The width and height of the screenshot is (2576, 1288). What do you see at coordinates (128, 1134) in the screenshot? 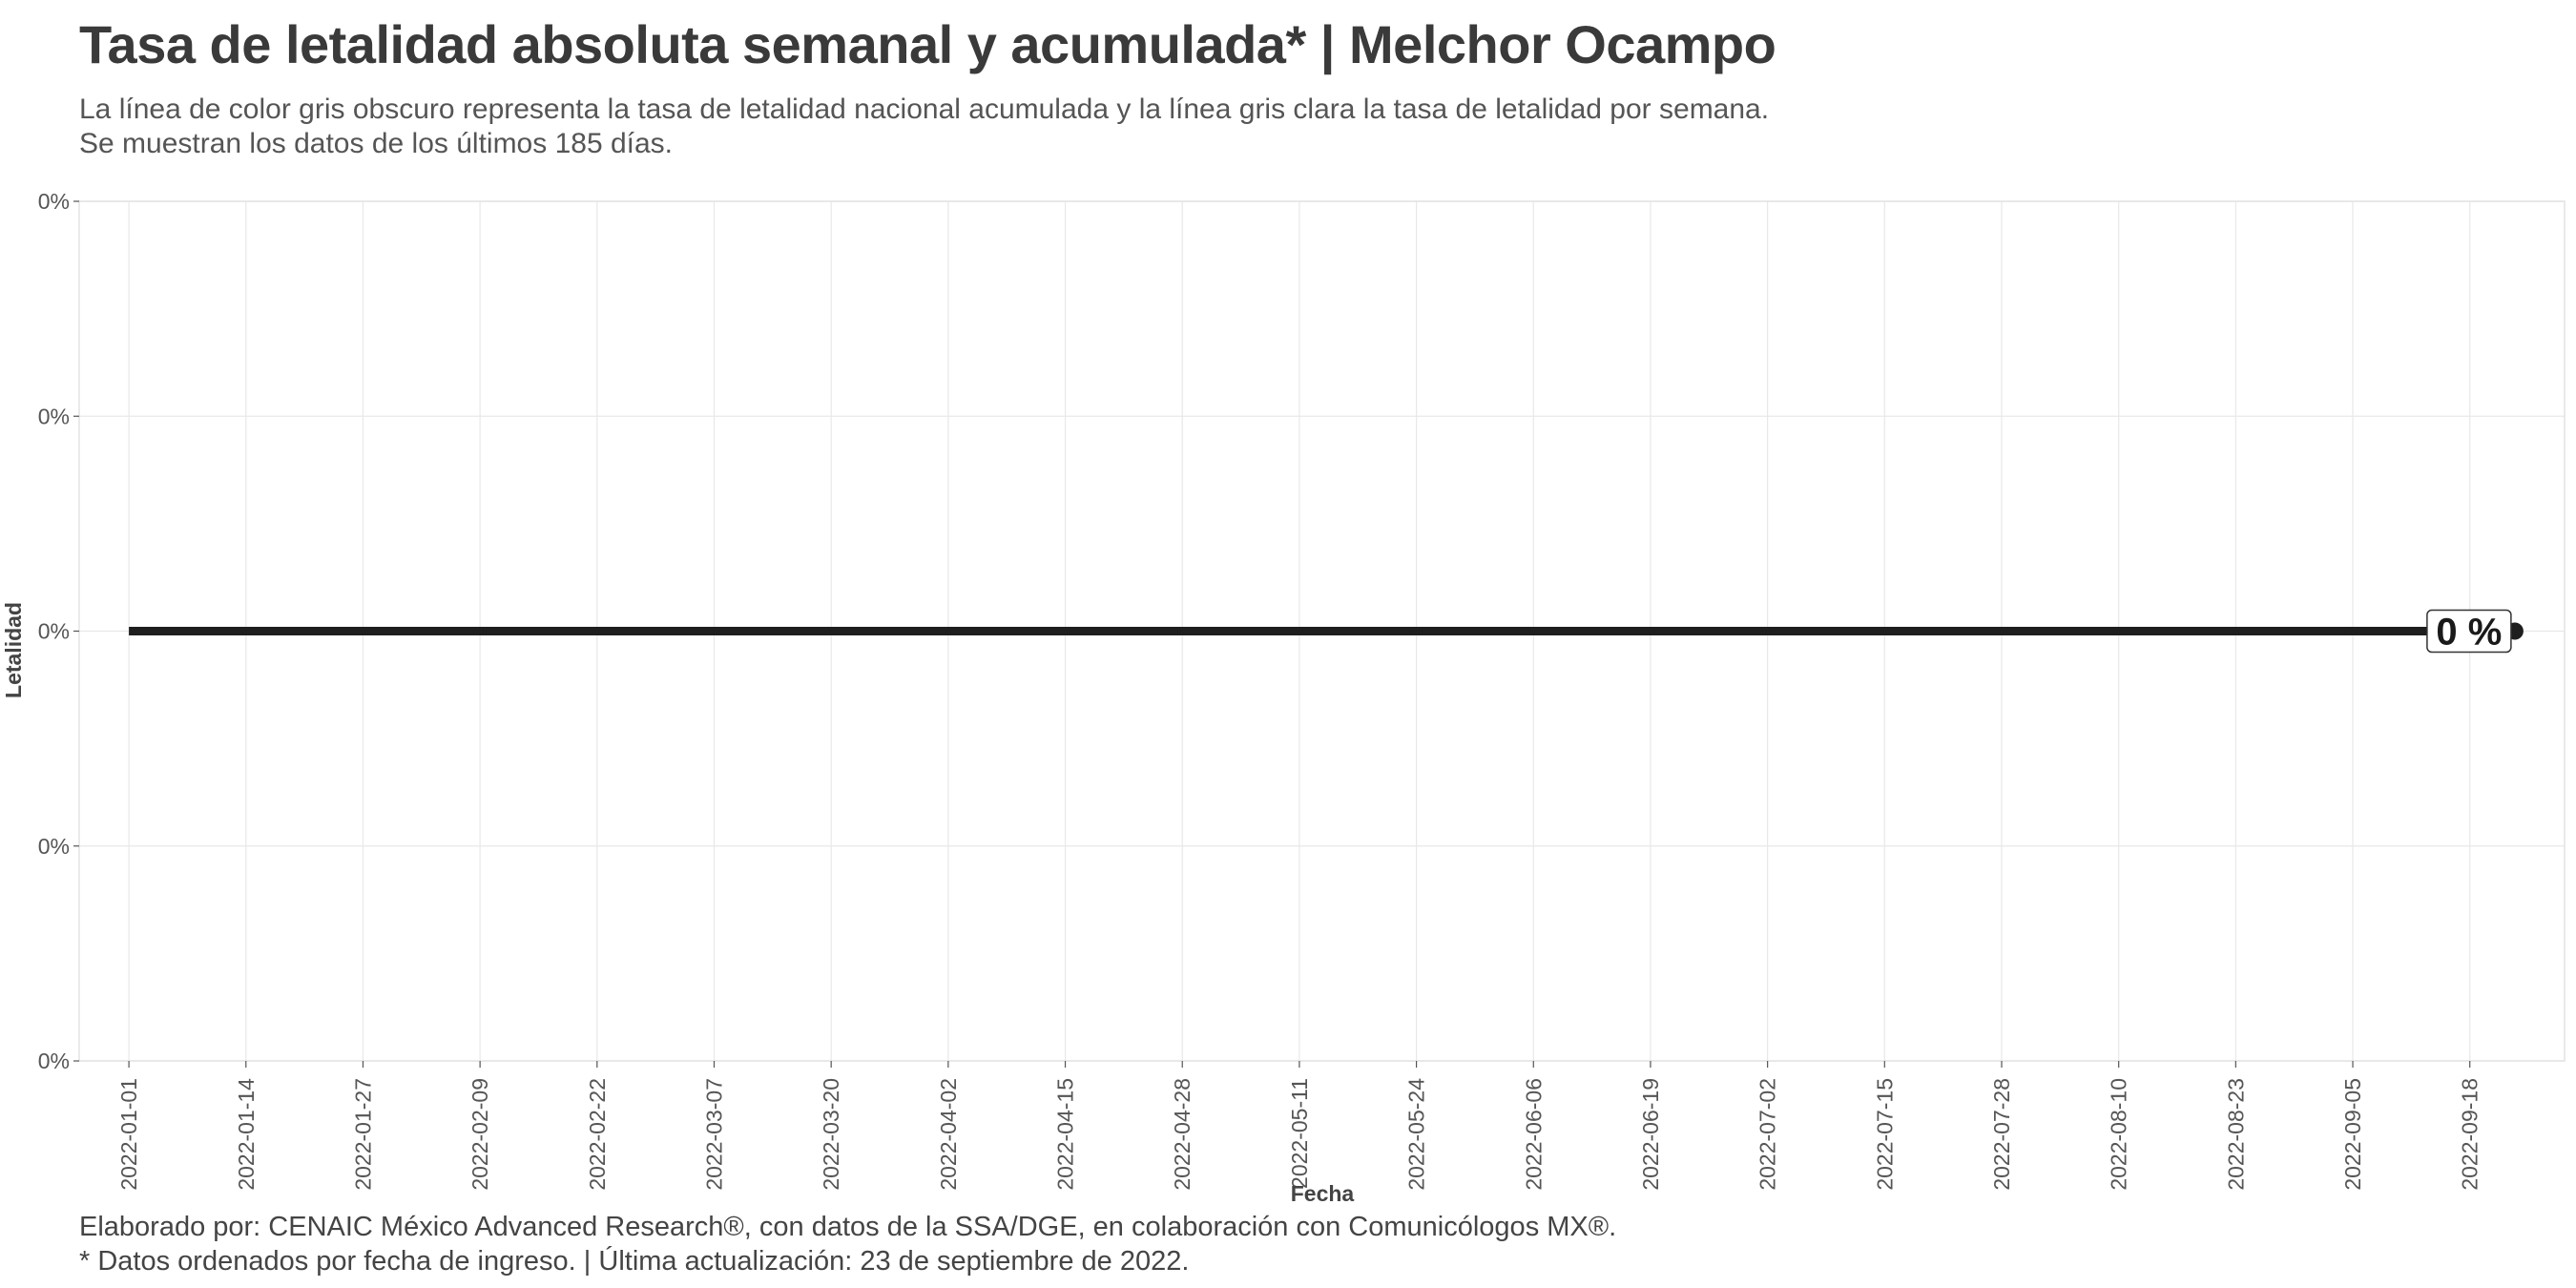
I see `x-tick-label: 2022-01-01` at bounding box center [128, 1134].